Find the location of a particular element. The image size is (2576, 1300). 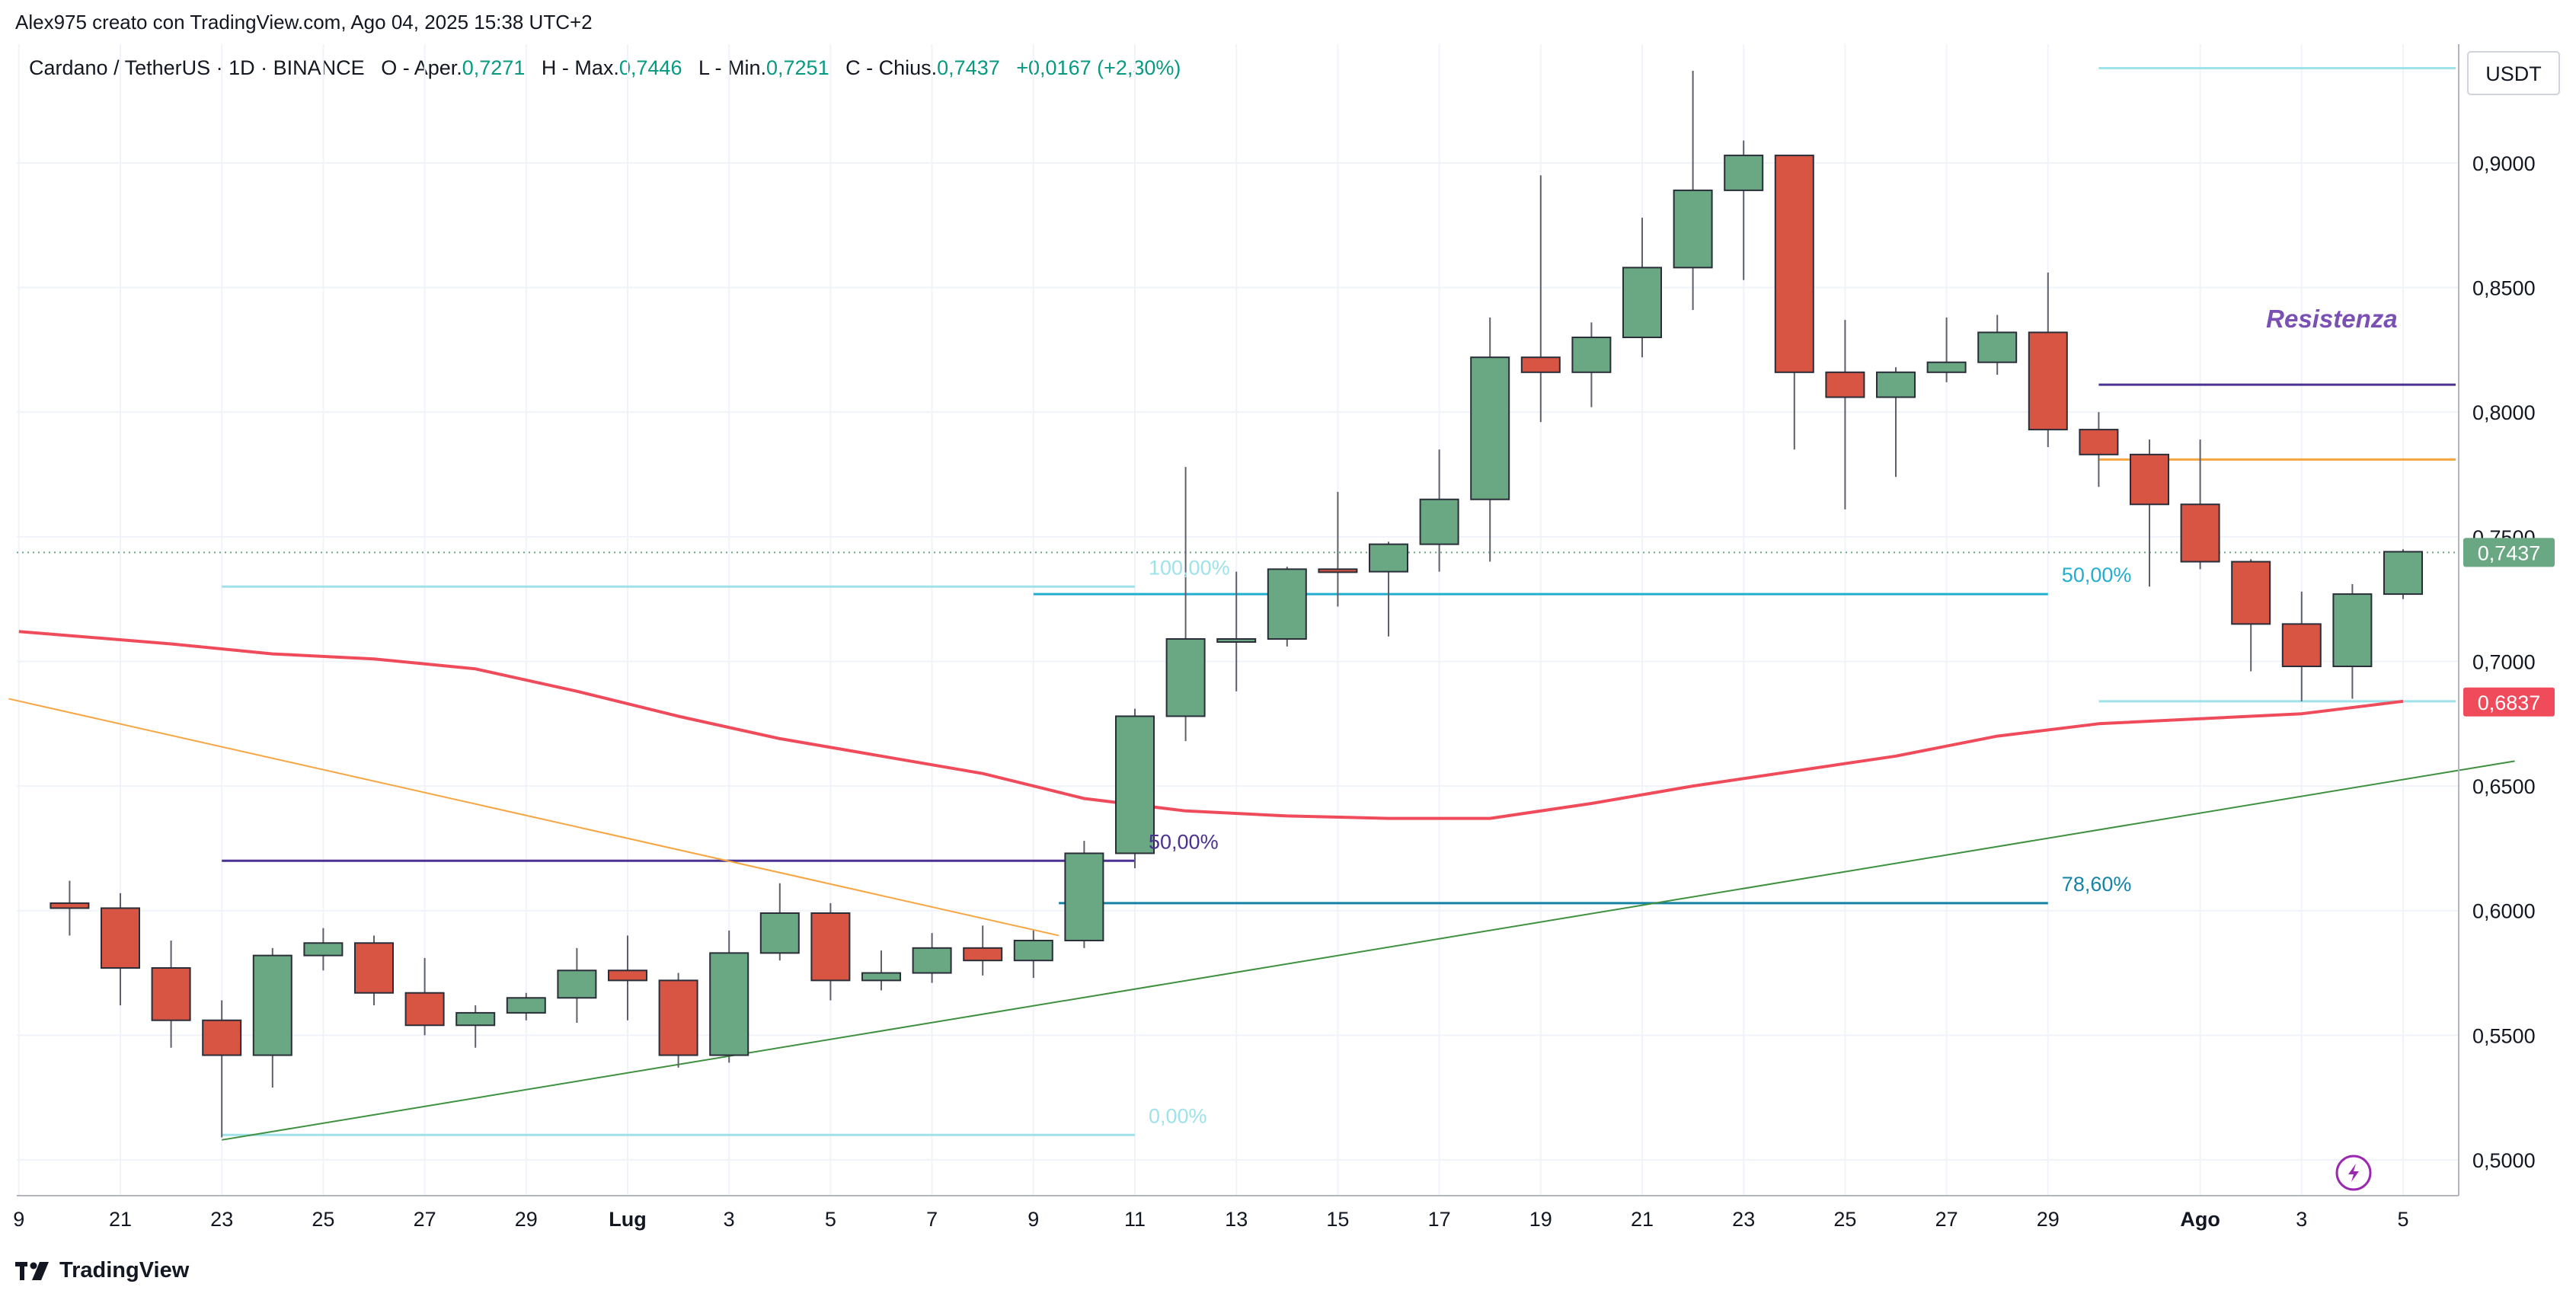

currency-box is located at coordinates (2513, 73).